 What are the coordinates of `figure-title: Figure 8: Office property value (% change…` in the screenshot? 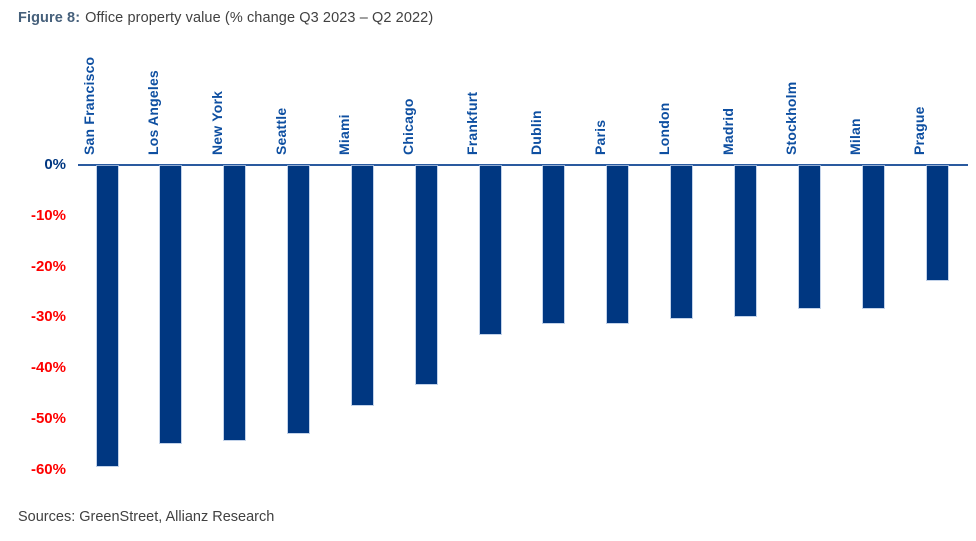 It's located at (225, 18).